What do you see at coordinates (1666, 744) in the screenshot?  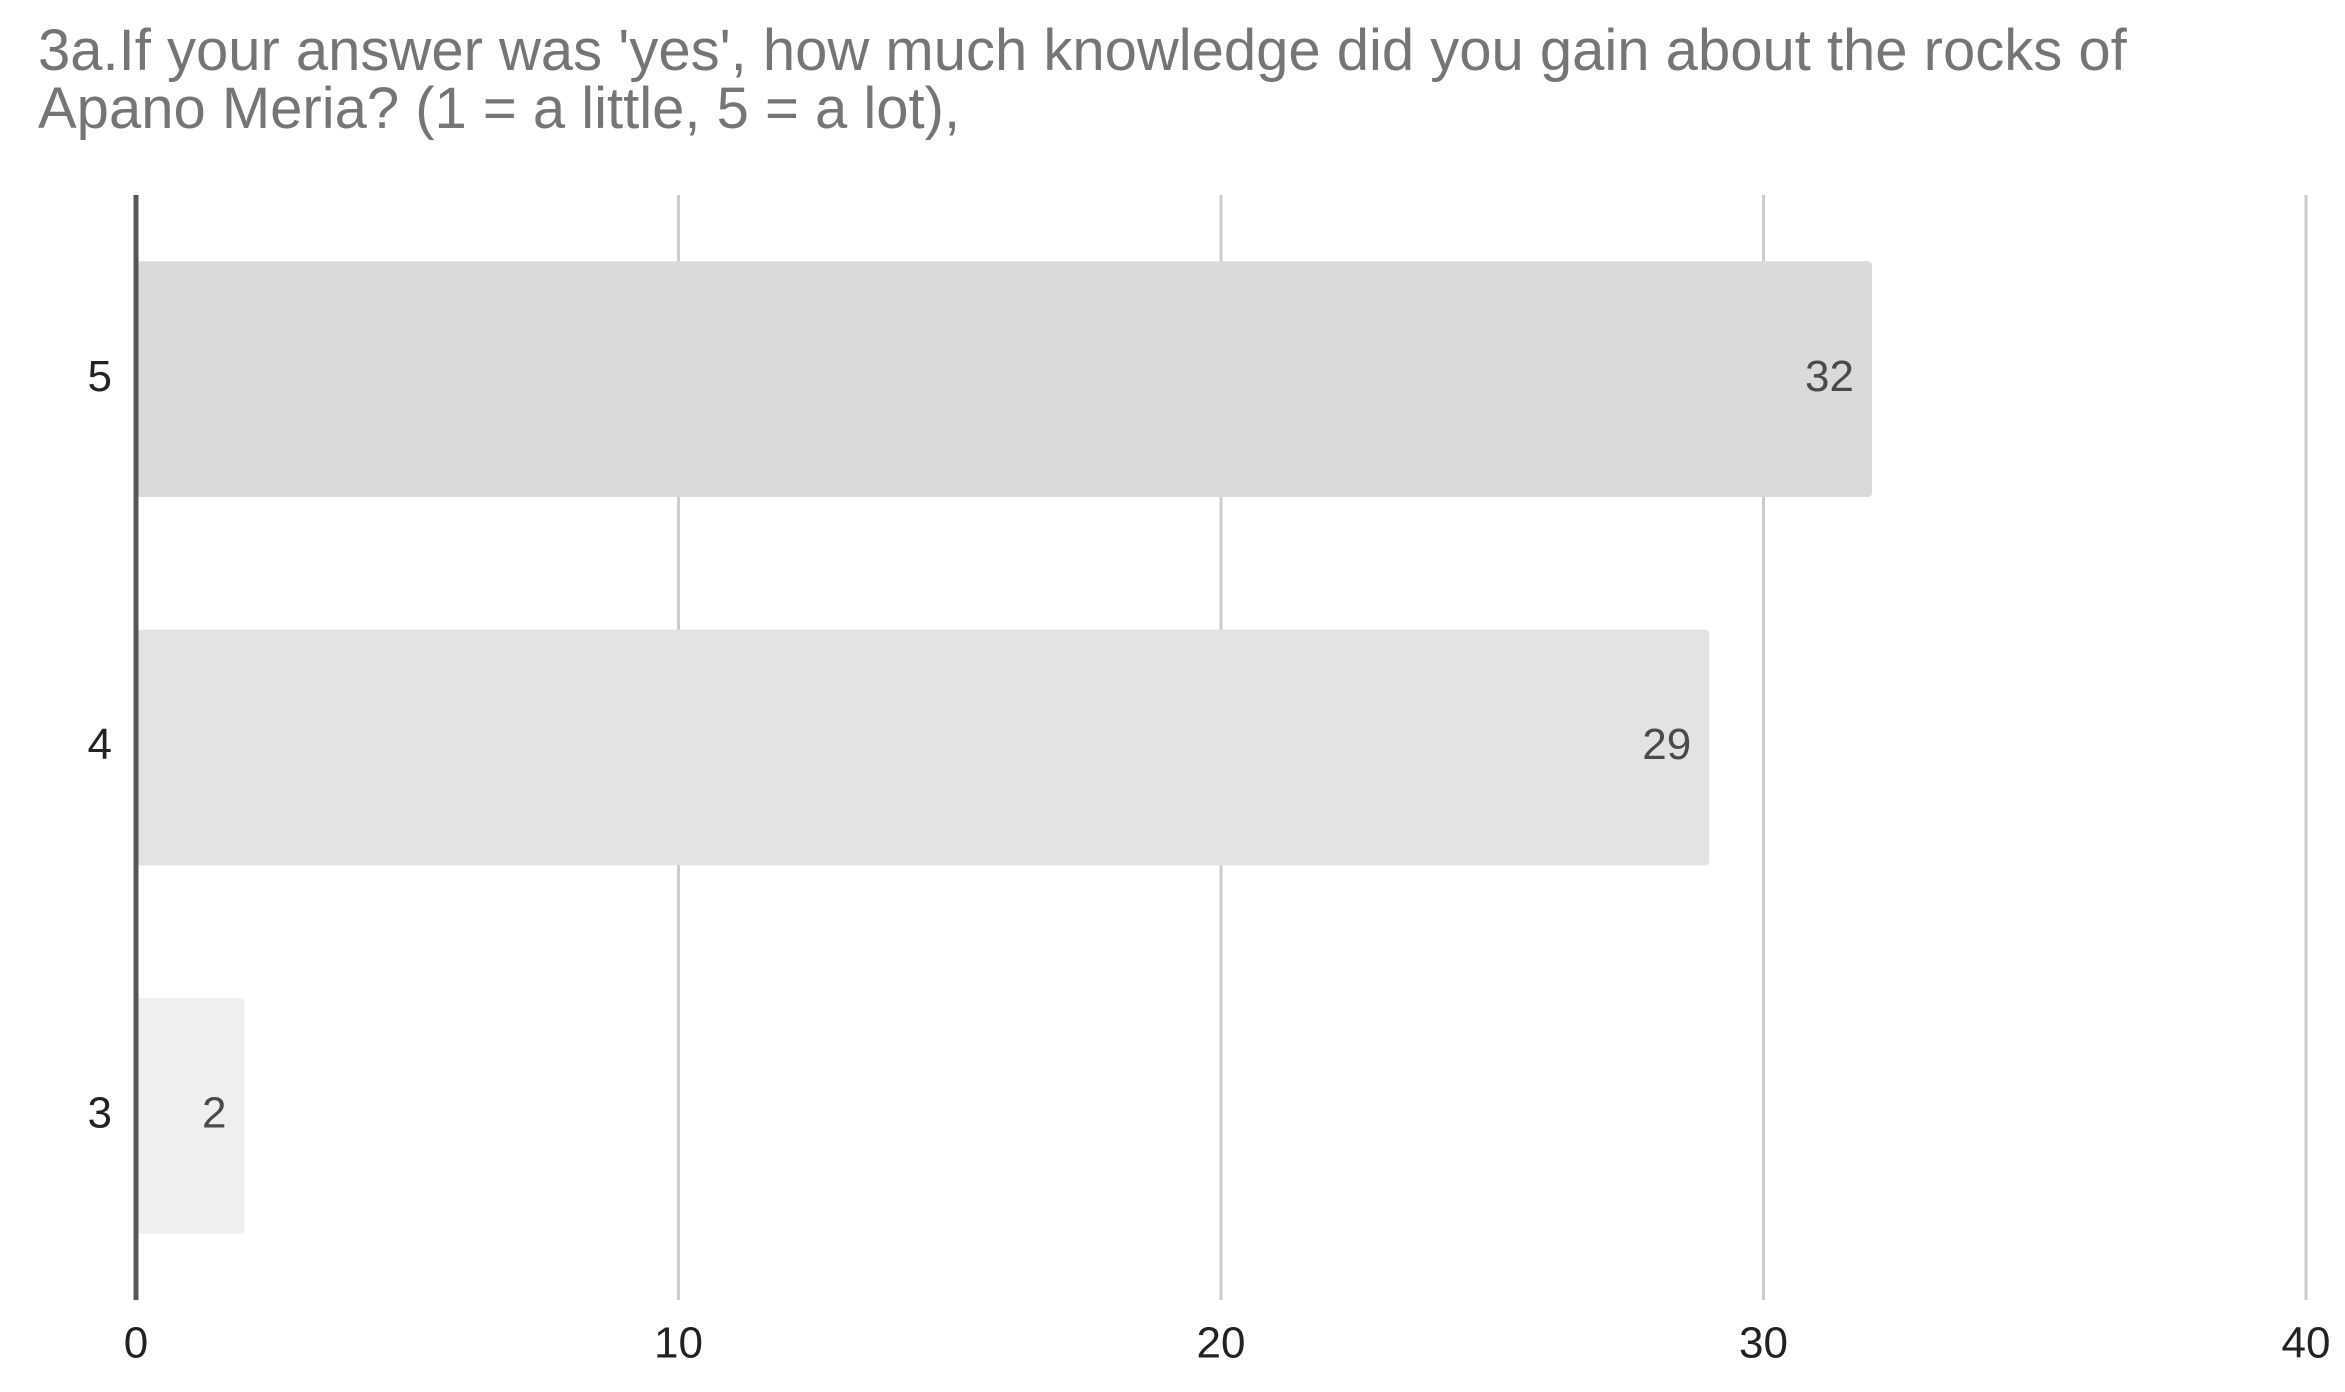 I see `data-label-4: 29` at bounding box center [1666, 744].